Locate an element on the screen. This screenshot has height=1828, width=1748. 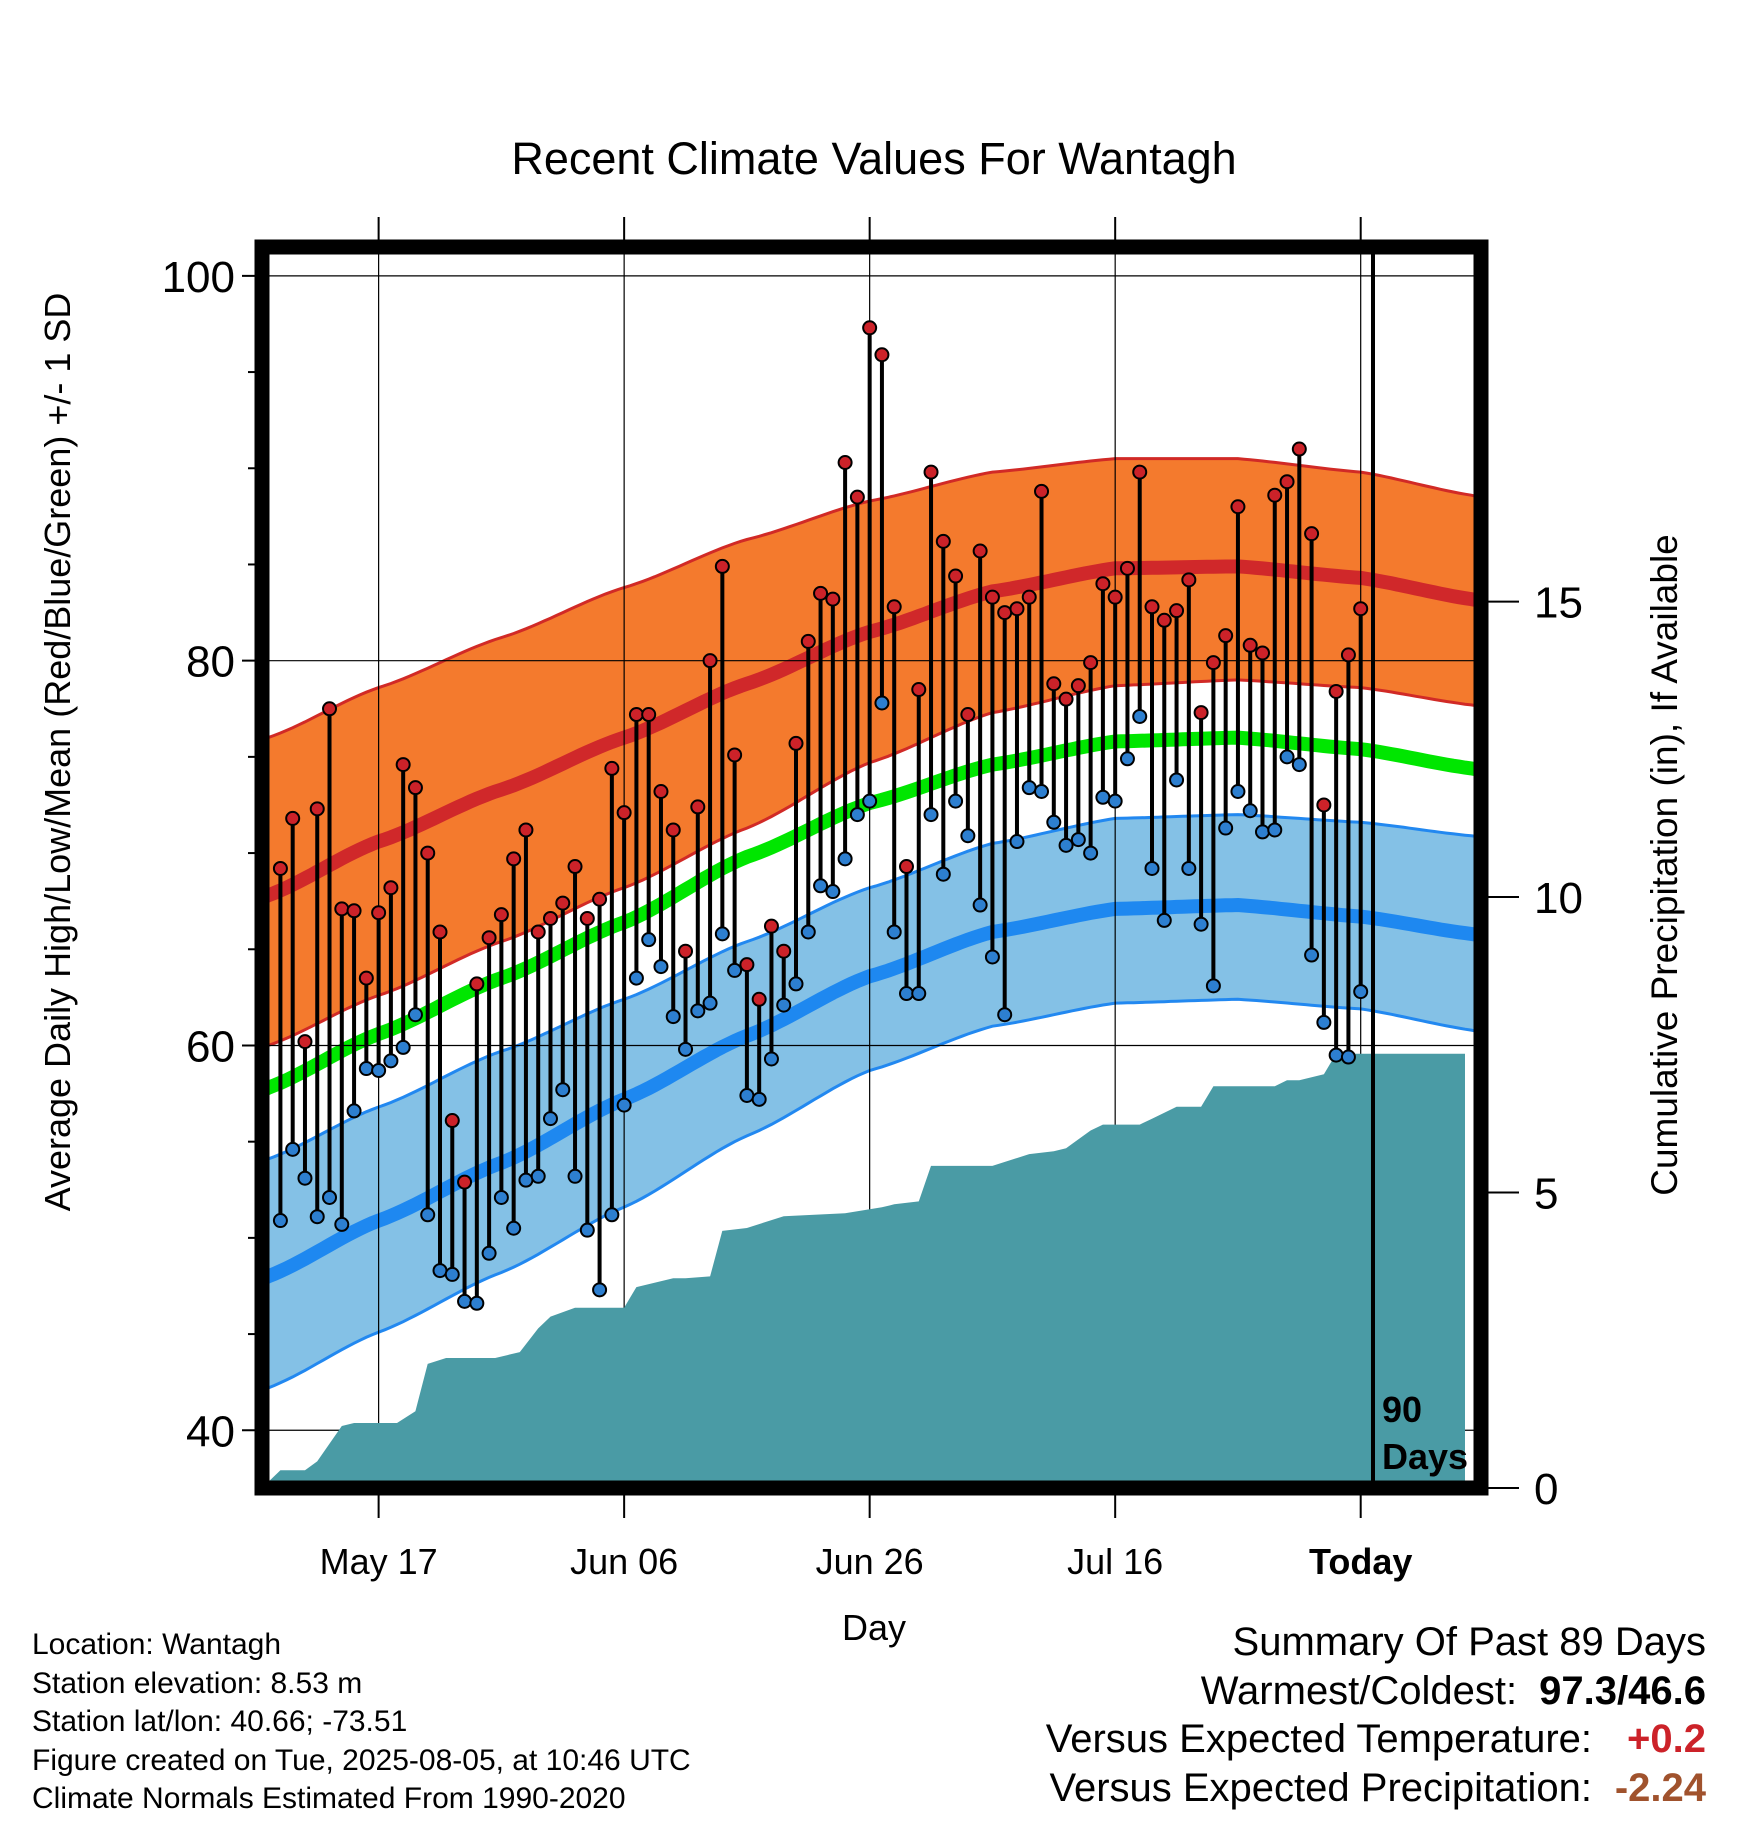
coldest-value: 46.6 is located at coordinates (1667, 1690).